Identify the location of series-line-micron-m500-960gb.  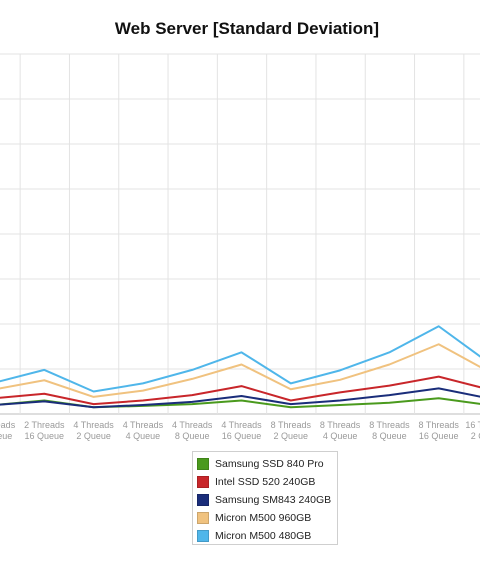
(240, 370).